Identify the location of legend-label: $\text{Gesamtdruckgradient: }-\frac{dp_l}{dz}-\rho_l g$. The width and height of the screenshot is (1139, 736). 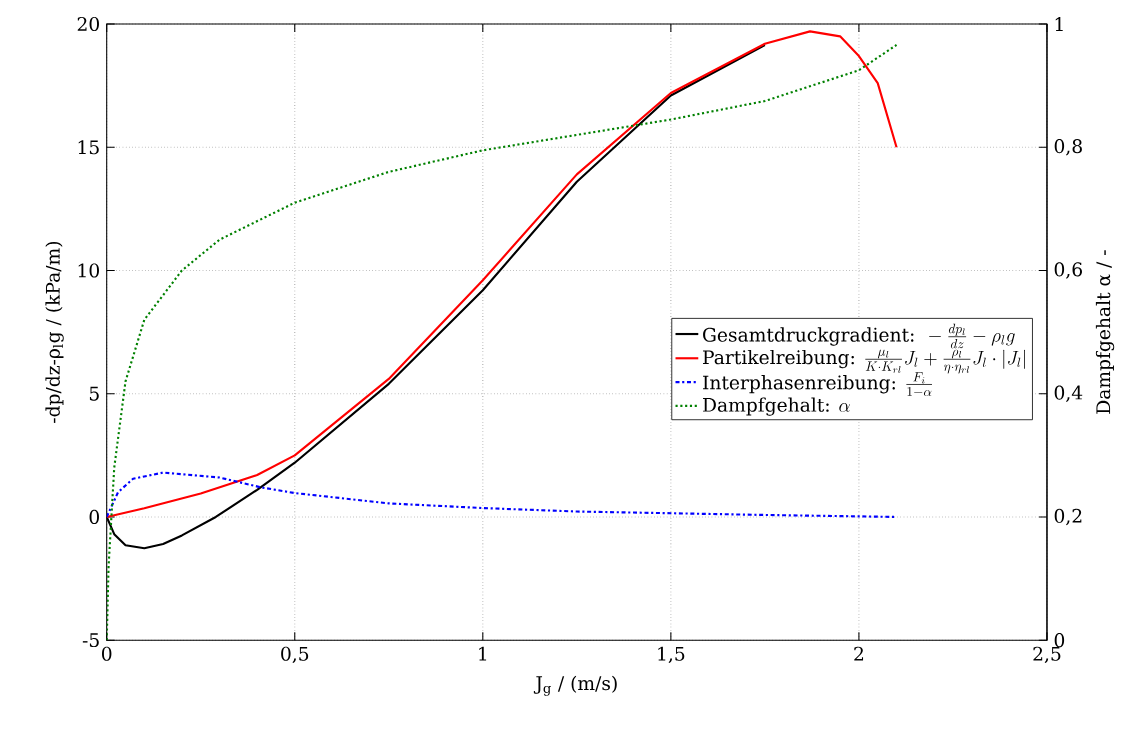
(859, 336).